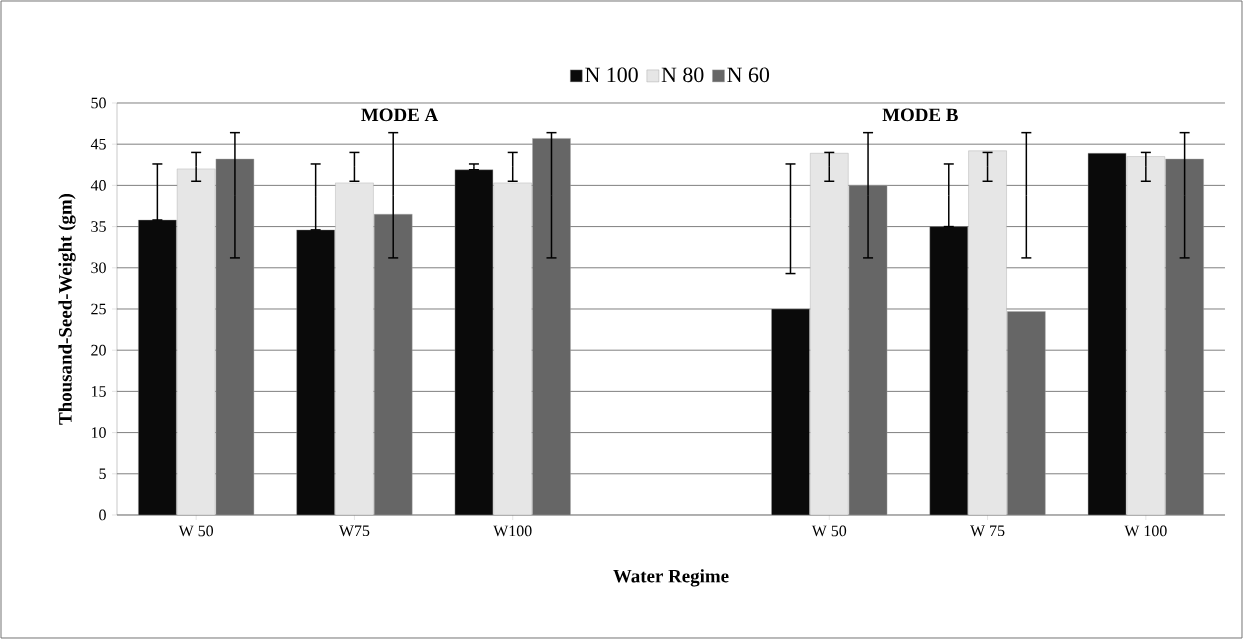 Image resolution: width=1243 pixels, height=639 pixels. I want to click on legend-label: N 60, so click(748, 75).